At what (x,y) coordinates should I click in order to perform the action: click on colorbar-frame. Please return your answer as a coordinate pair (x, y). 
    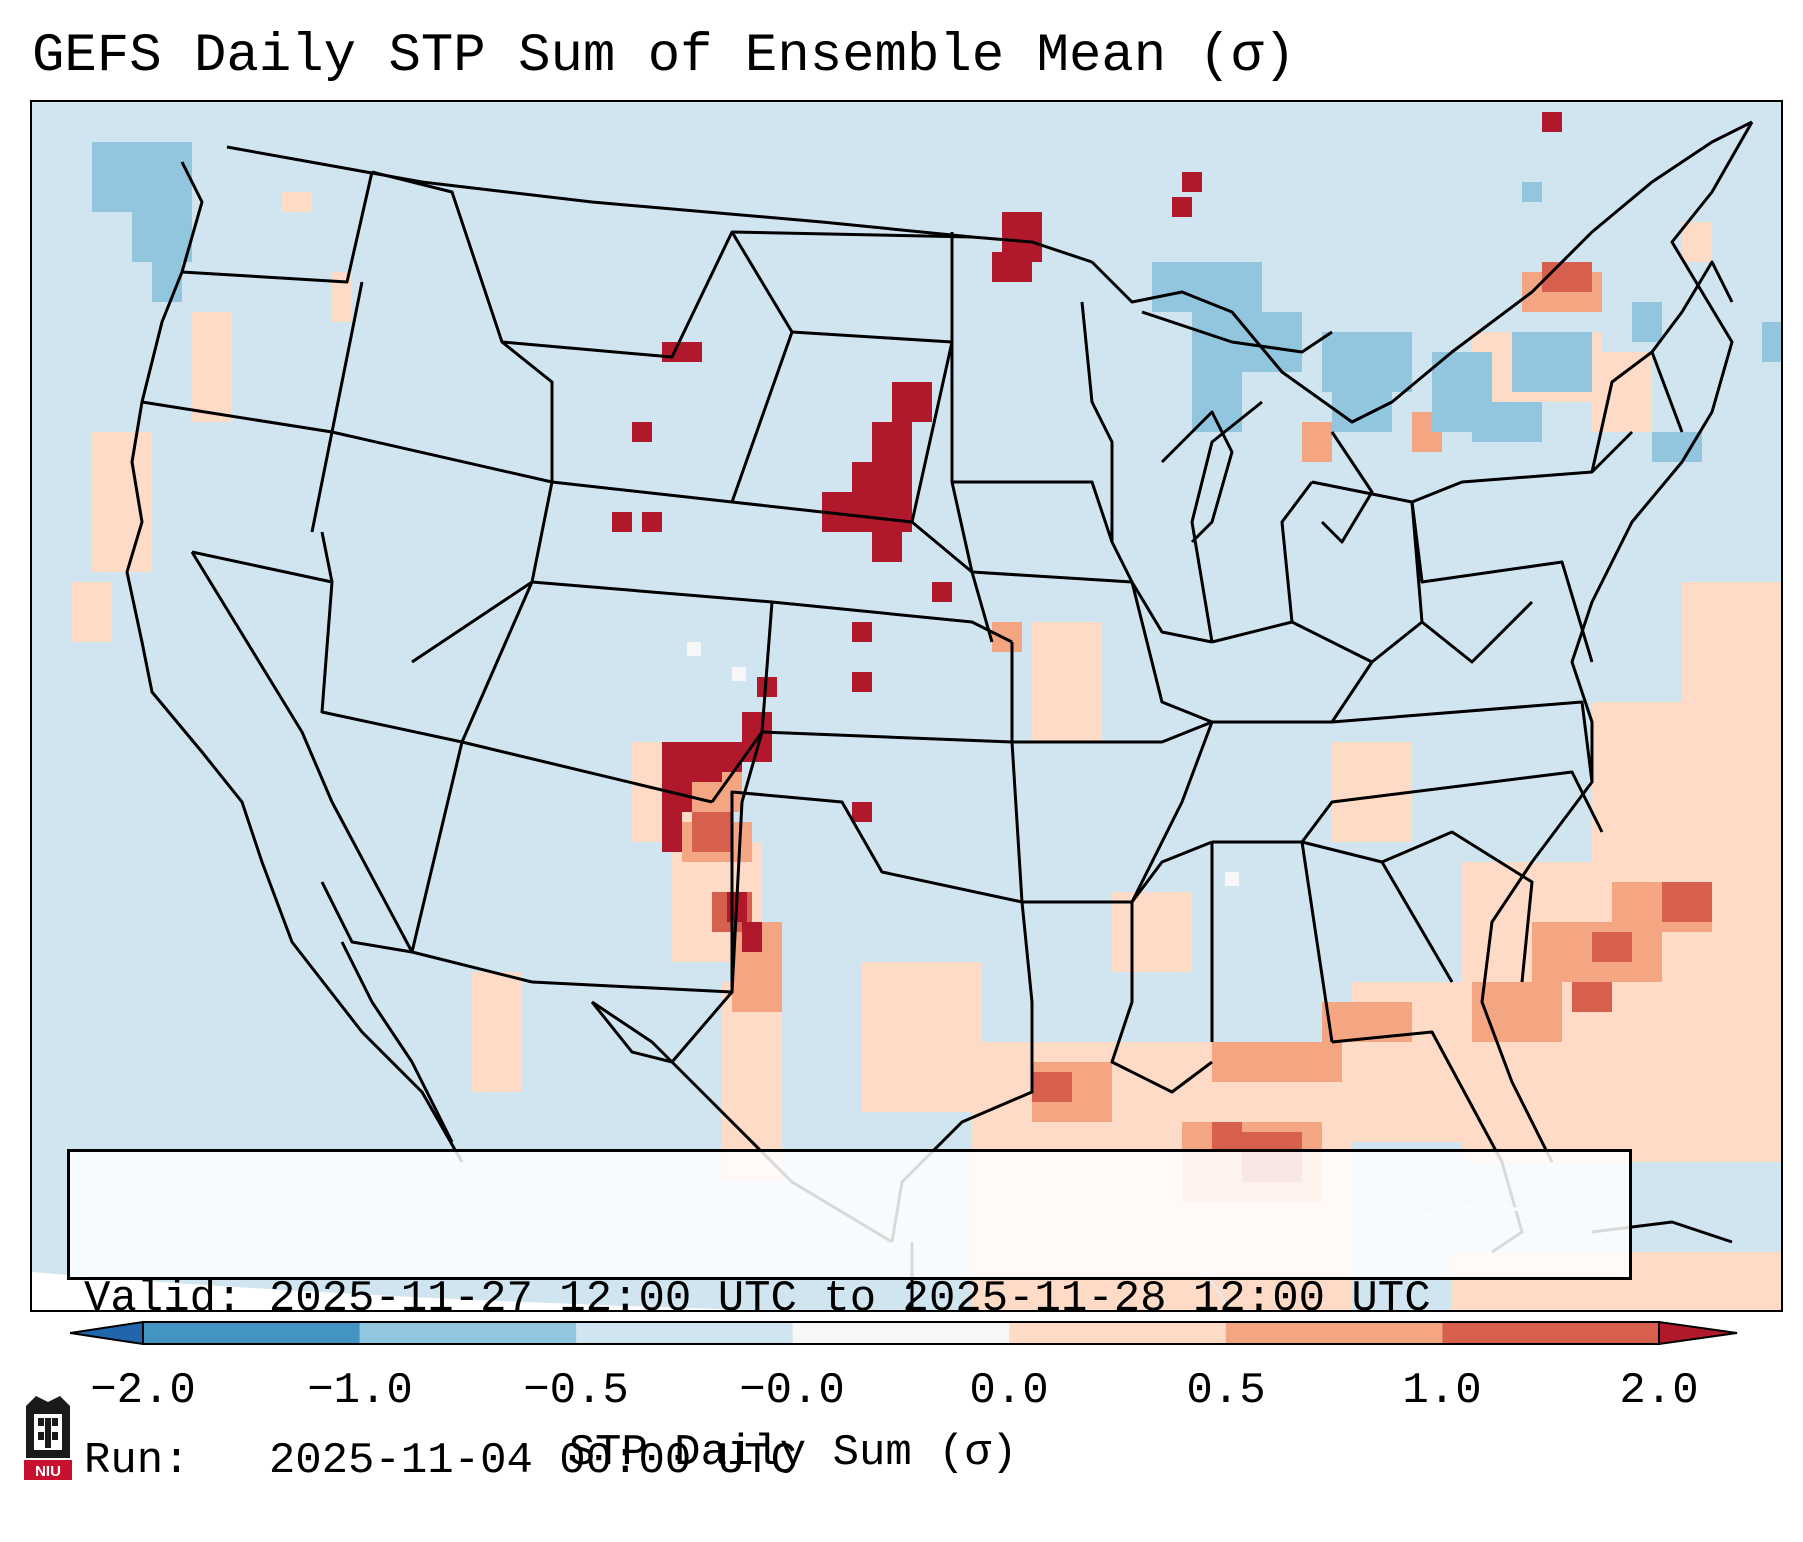
    Looking at the image, I should click on (901, 1333).